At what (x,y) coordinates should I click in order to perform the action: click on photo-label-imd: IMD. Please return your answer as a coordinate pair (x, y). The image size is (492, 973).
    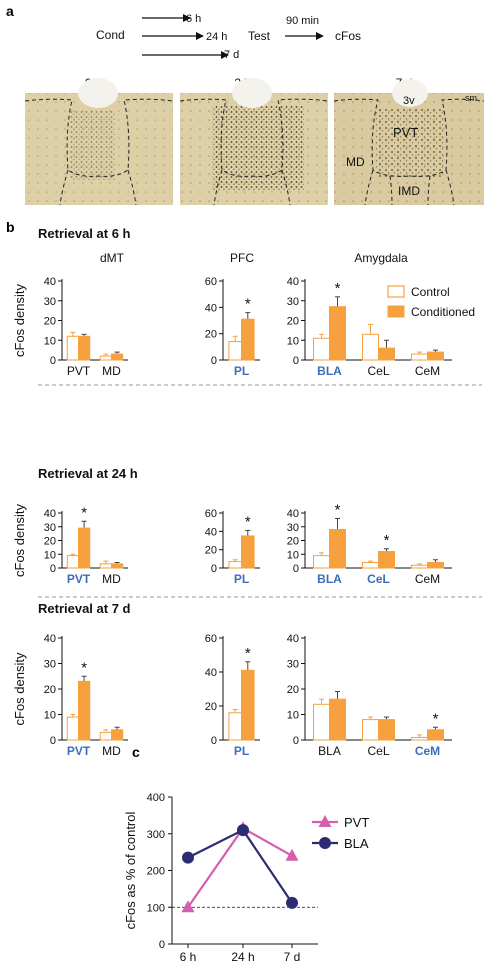
    Looking at the image, I should click on (409, 191).